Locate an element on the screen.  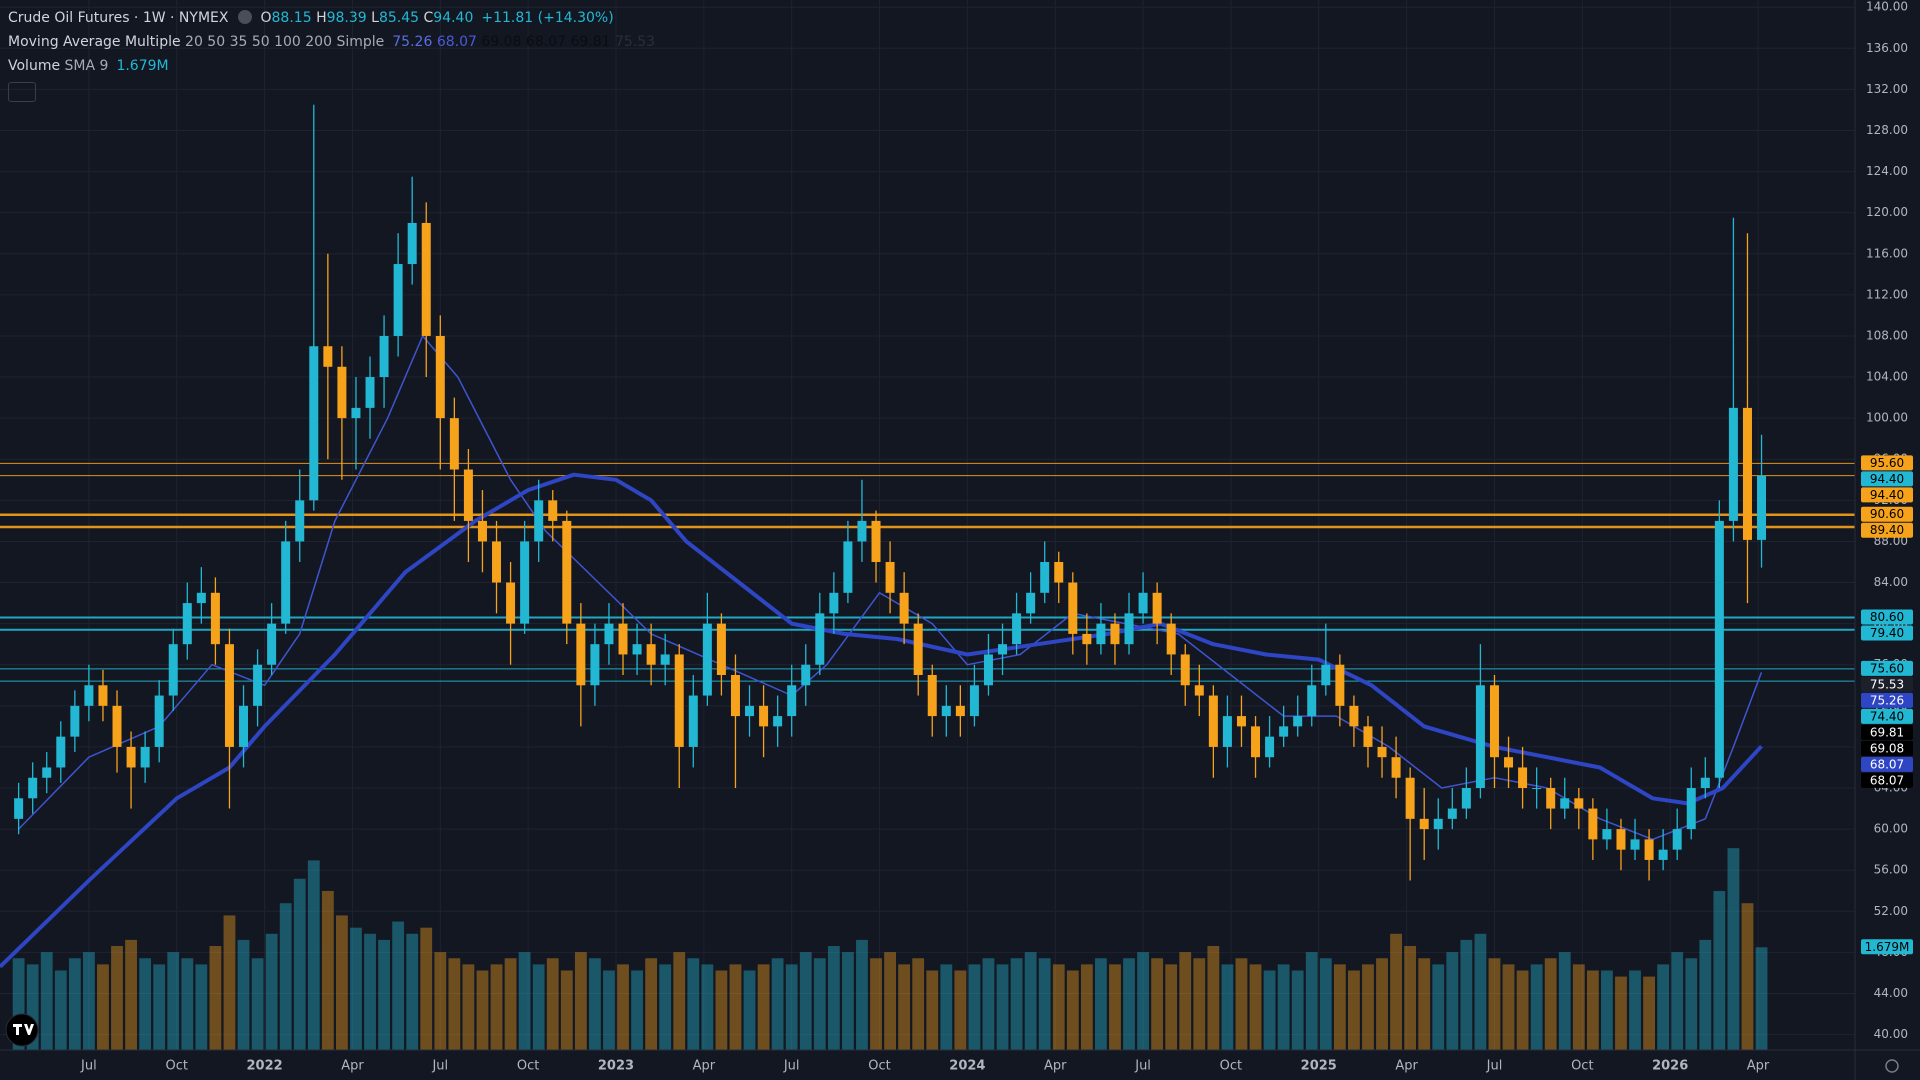
ma-name: Moving Average Multiple is located at coordinates (94, 42).